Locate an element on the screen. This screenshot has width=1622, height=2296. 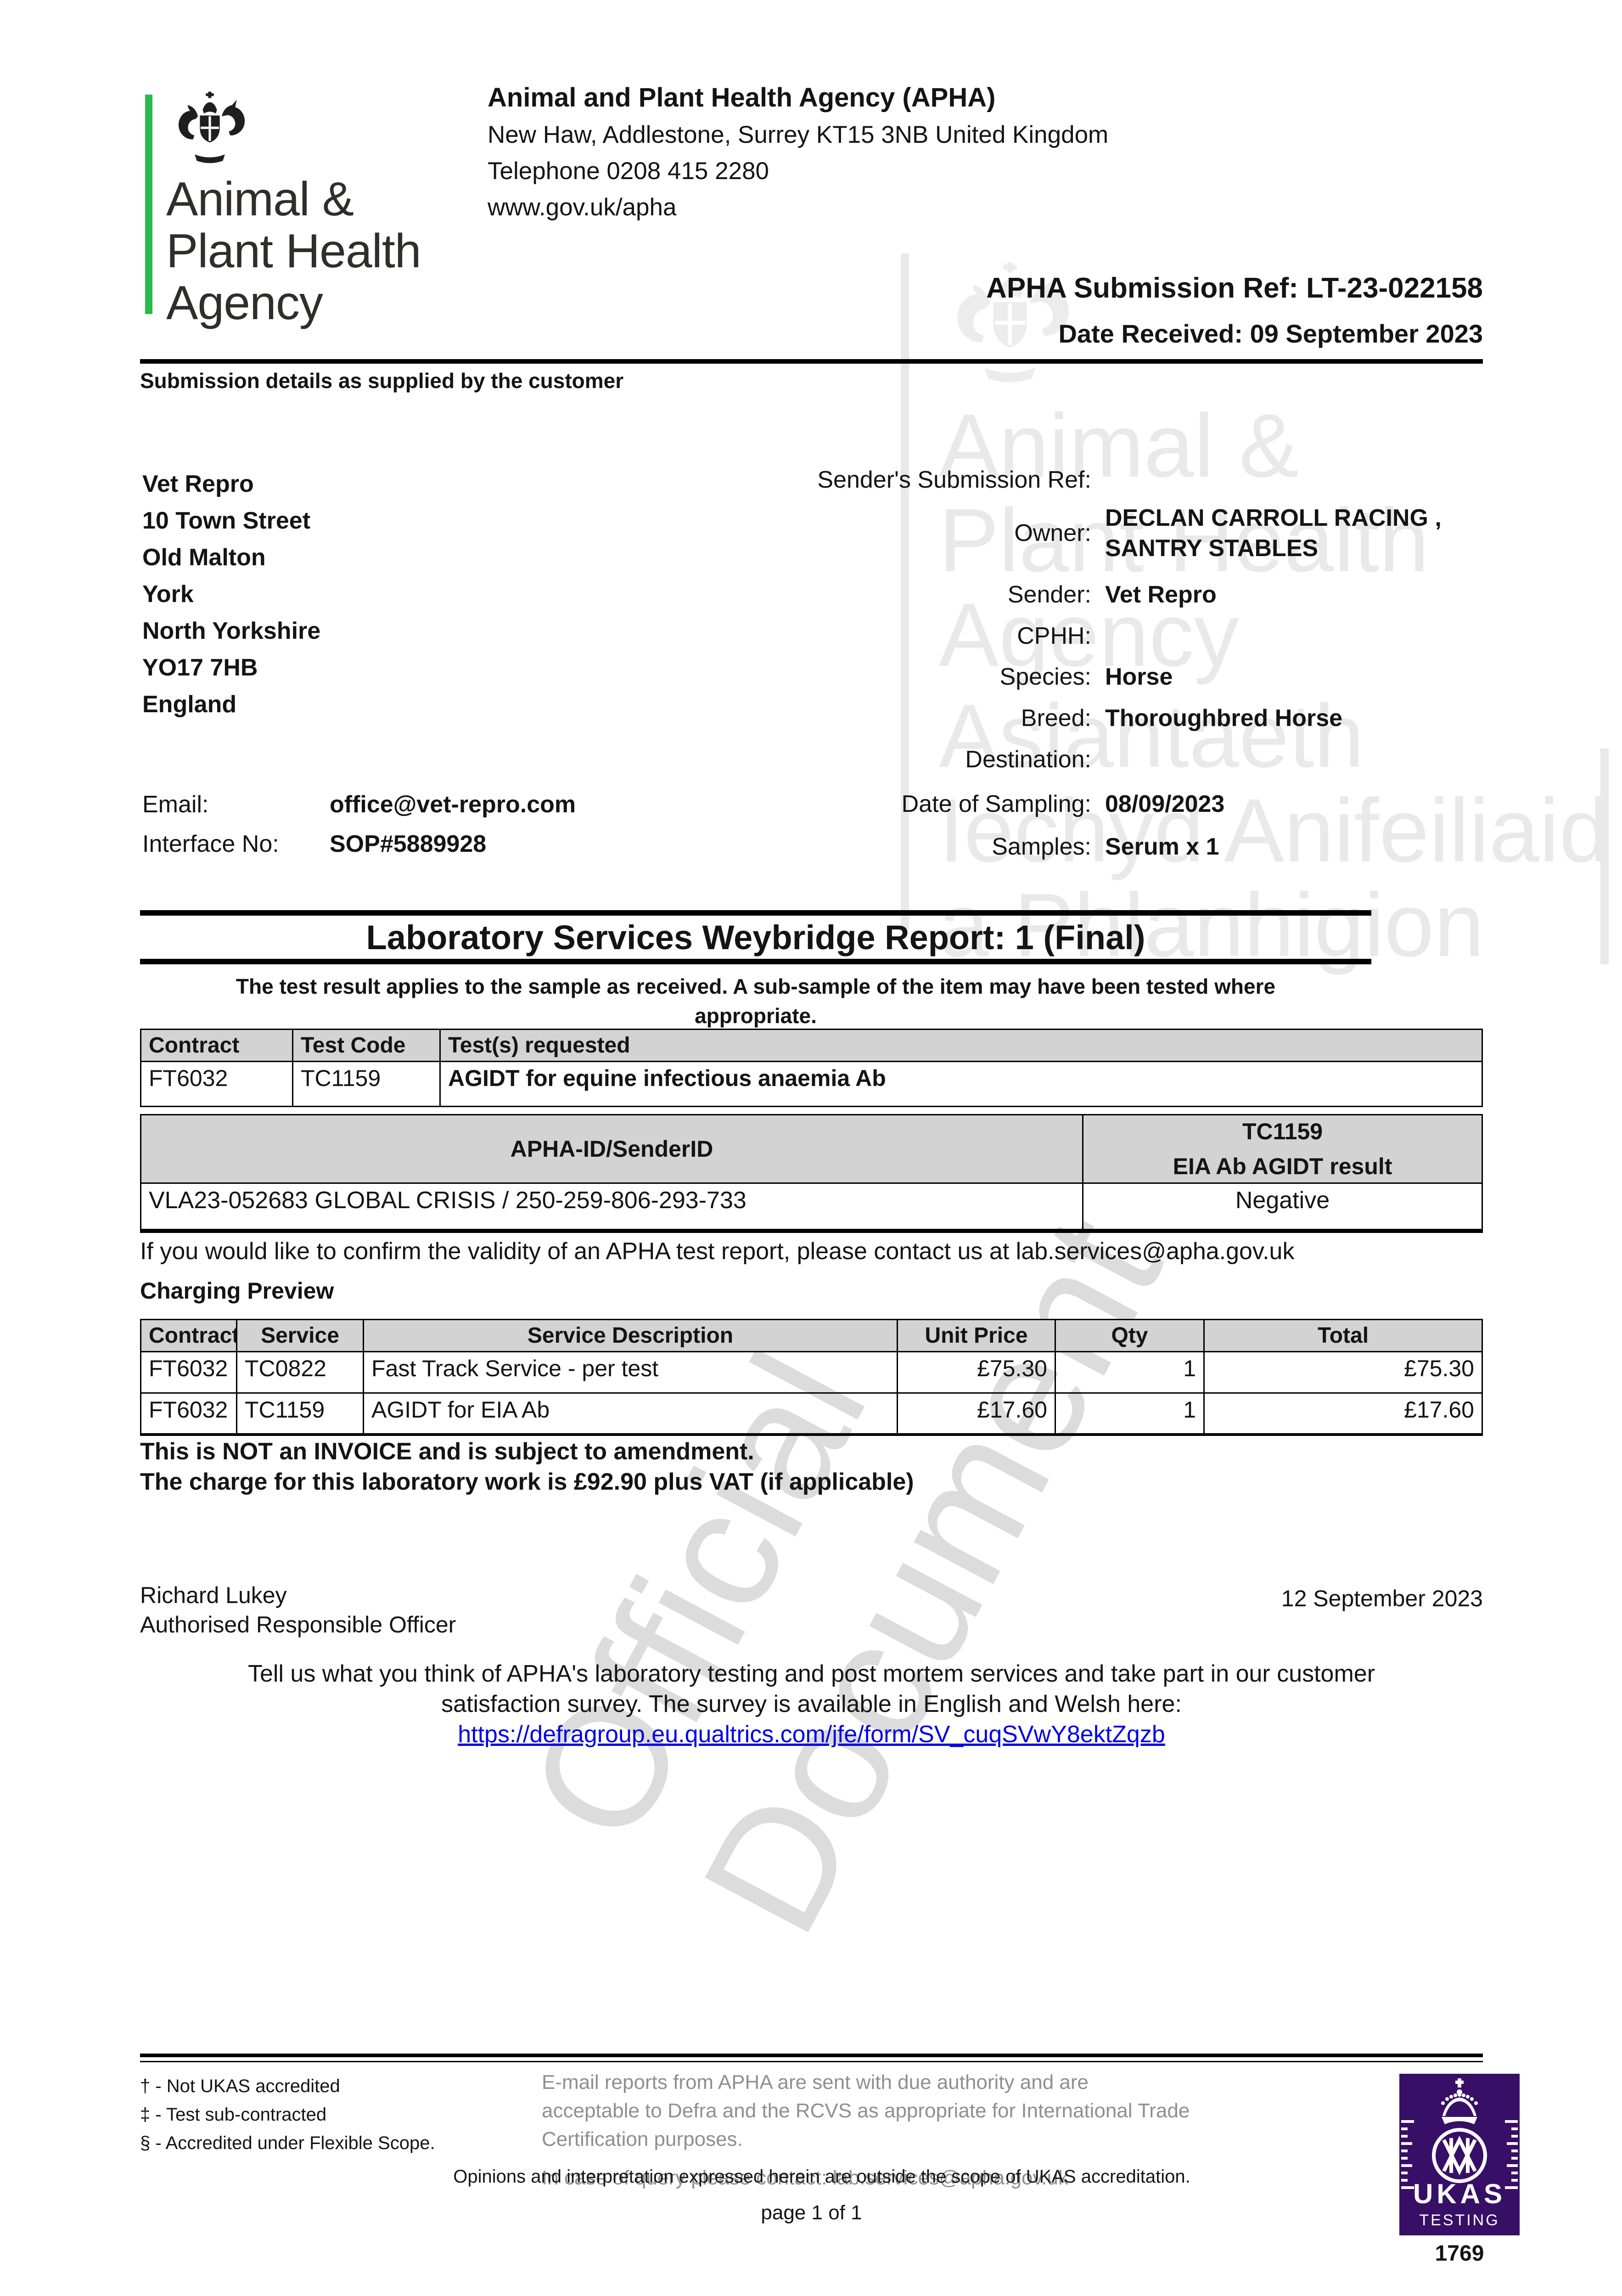
field-value: Vet Repro is located at coordinates (1161, 594).